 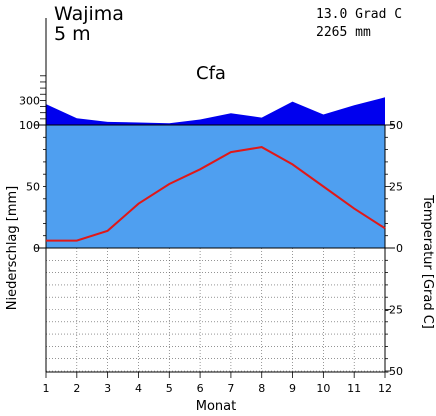 What do you see at coordinates (394, 310) in the screenshot?
I see `right-tick-label: -25` at bounding box center [394, 310].